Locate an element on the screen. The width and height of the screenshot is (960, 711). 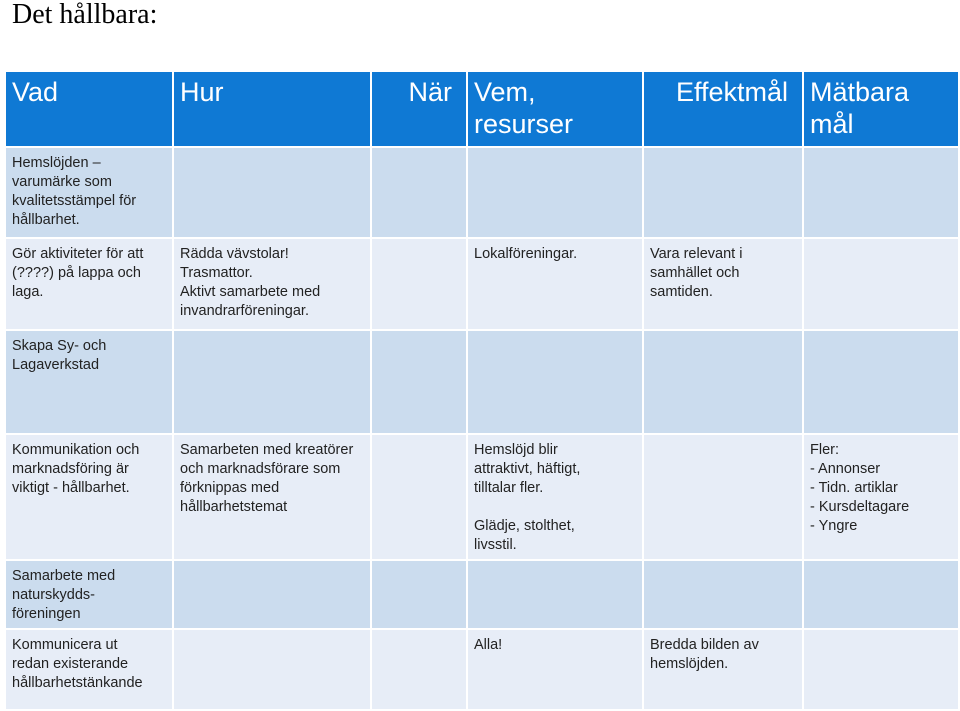
cell-text-line: Kommunikation och is located at coordinates (76, 450).